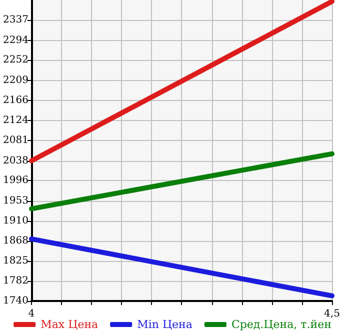 The height and width of the screenshot is (335, 345). I want to click on y-tick-label: 2081, so click(15, 140).